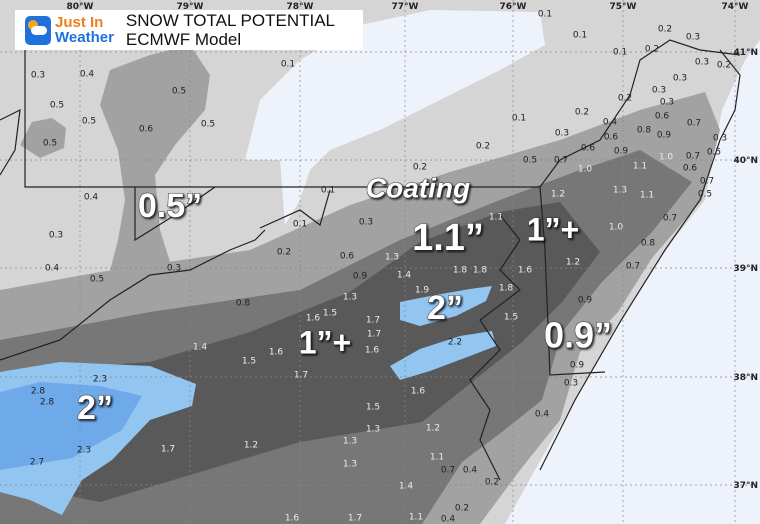  Describe the element at coordinates (183, 39) in the screenshot. I see `map-subtitle: ECMWF Model` at that location.